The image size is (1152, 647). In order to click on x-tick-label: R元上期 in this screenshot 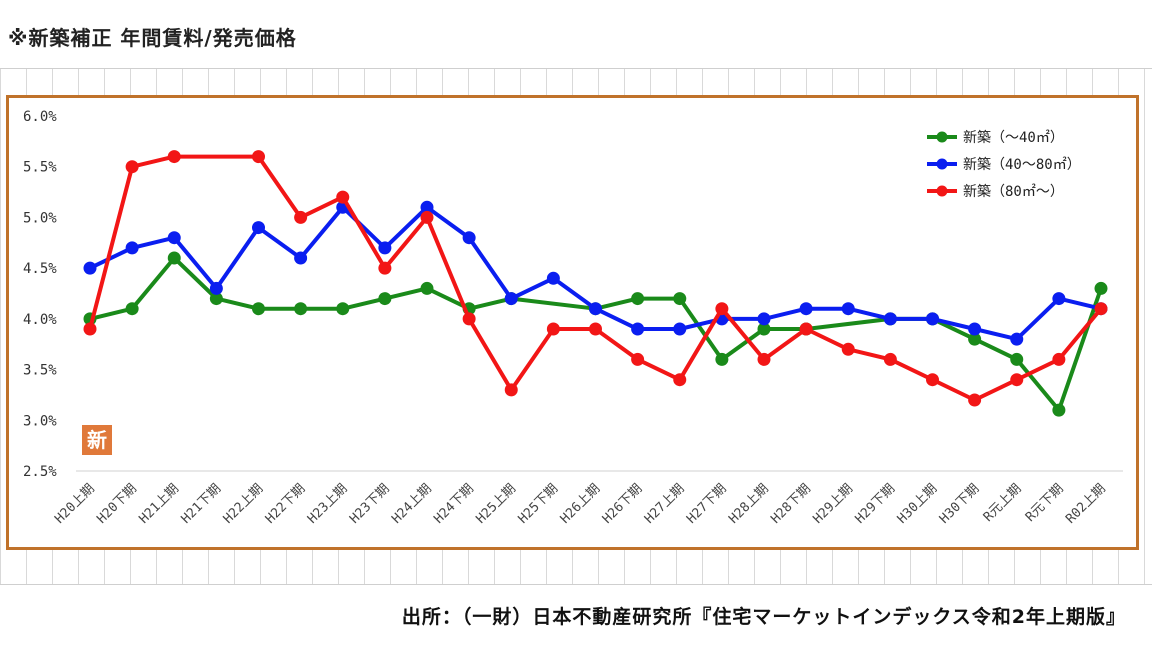, I will do `click(1003, 503)`.